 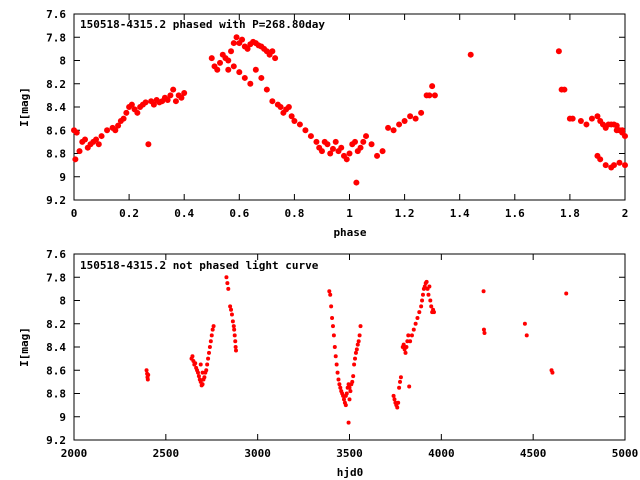 What do you see at coordinates (166, 453) in the screenshot?
I see `unphased-x-tick-label: 2500` at bounding box center [166, 453].